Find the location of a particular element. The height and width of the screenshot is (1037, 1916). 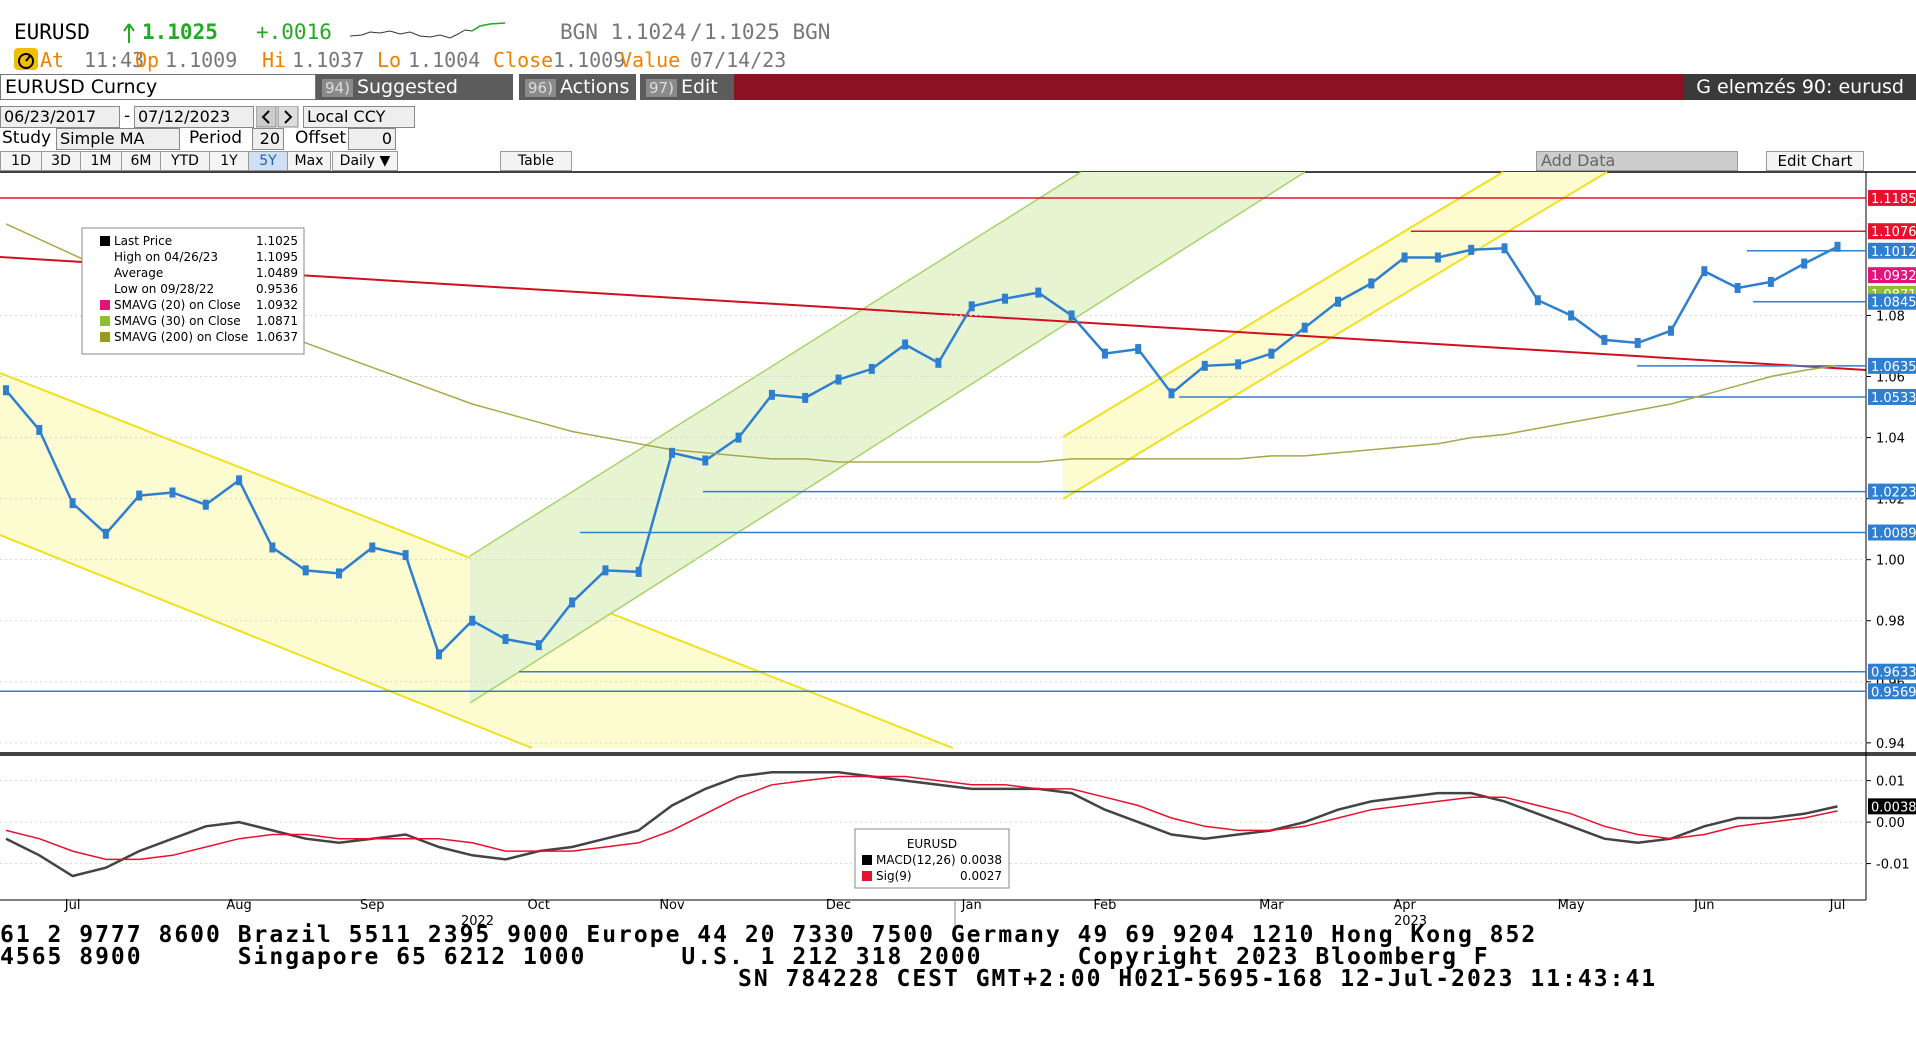

level-label: 0.9633 is located at coordinates (1893, 673).